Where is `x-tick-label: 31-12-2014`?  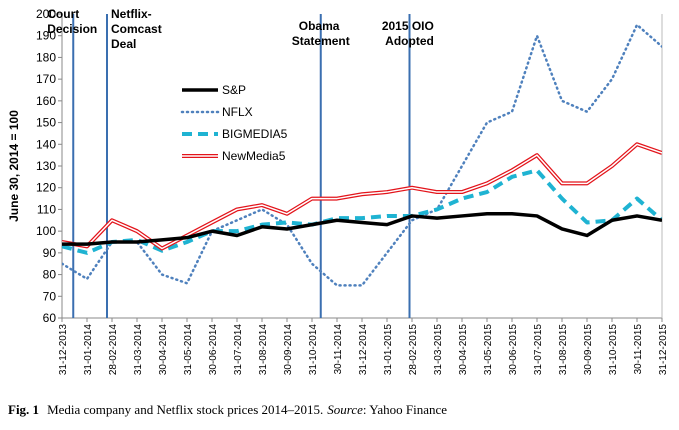
x-tick-label: 31-12-2014 is located at coordinates (363, 350).